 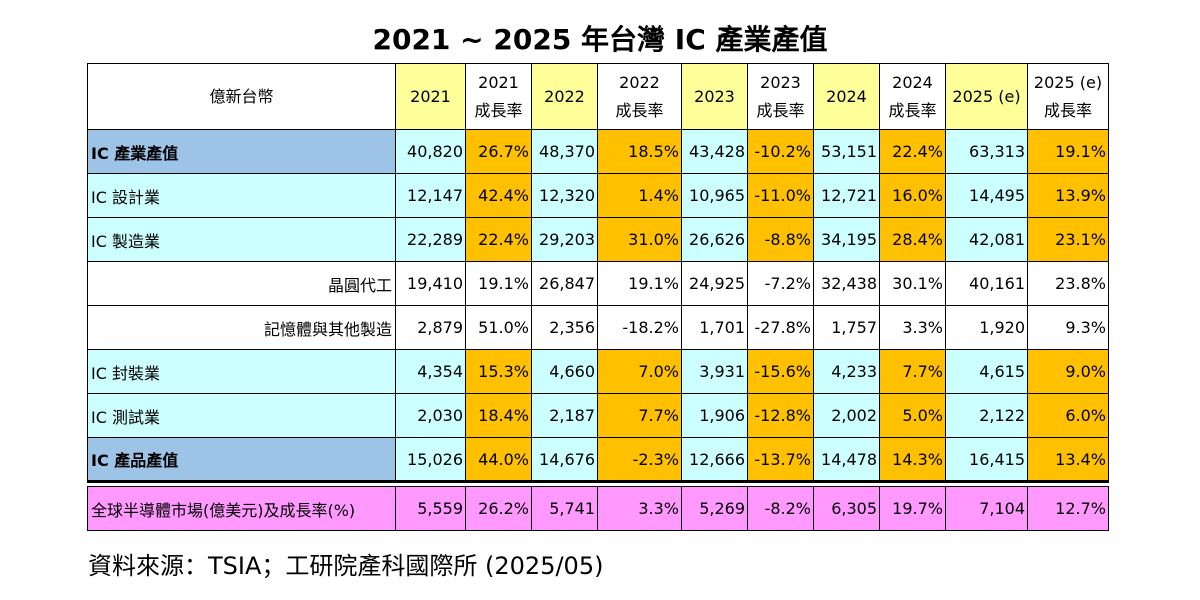 I want to click on value-cell: 6,305, so click(x=846, y=508).